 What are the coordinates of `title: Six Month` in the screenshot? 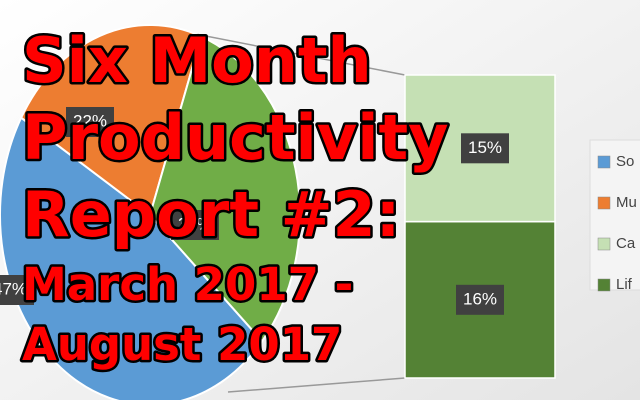 It's located at (197, 60).